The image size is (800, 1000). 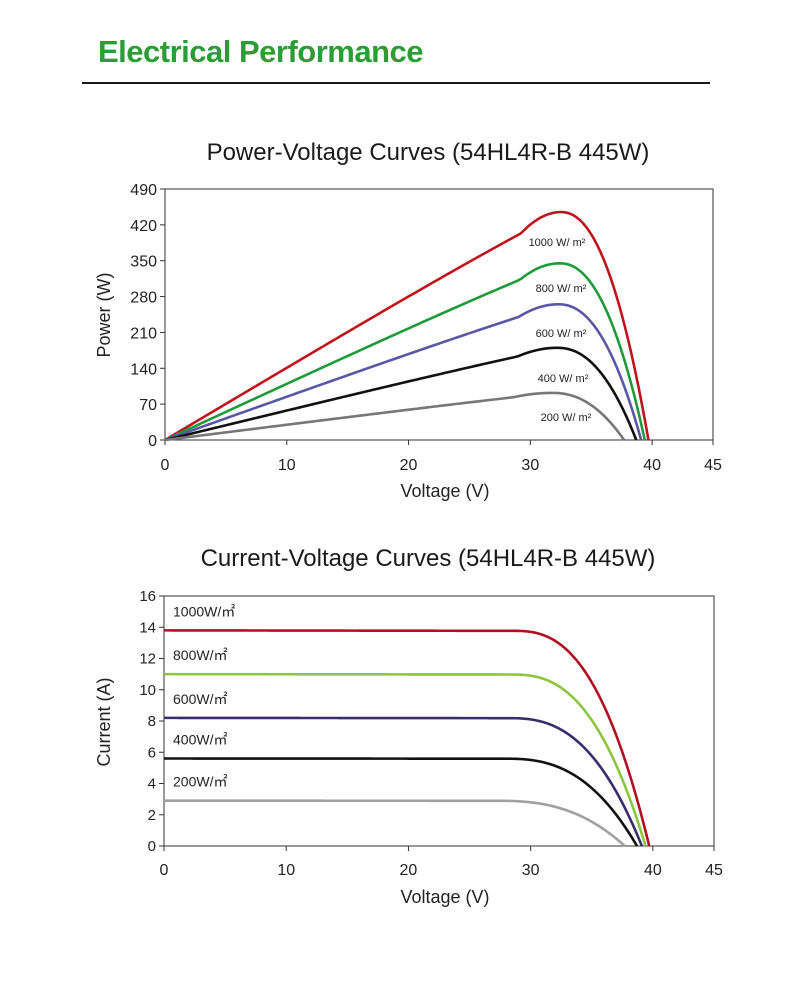 What do you see at coordinates (143, 298) in the screenshot?
I see `pv-y-tick-label: 280` at bounding box center [143, 298].